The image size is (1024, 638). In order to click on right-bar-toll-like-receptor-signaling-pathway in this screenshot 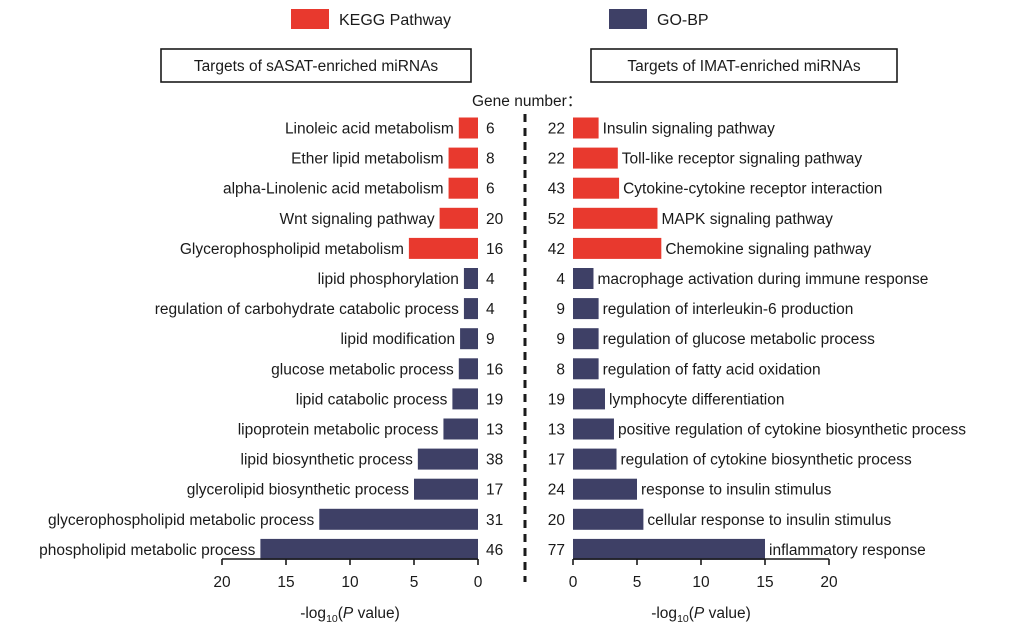, I will do `click(595, 158)`.